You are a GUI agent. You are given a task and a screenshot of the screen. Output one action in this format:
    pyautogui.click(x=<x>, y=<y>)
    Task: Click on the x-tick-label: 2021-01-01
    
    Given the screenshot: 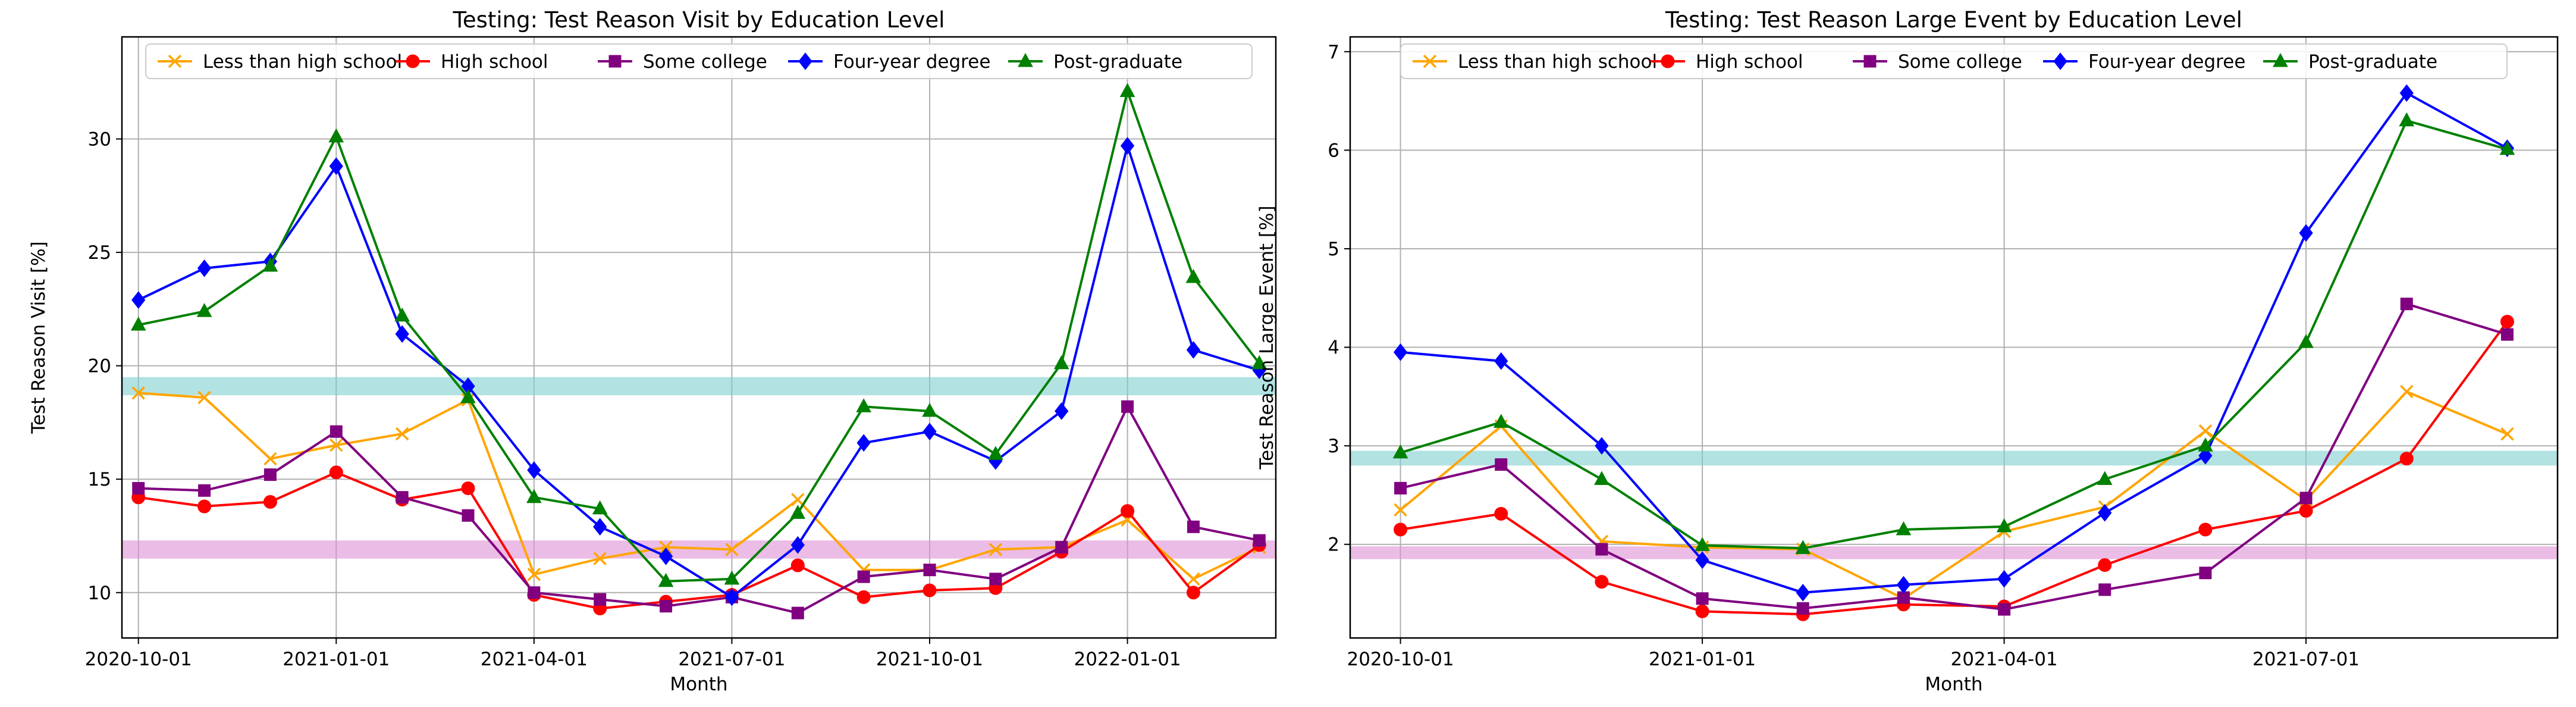 What is the action you would take?
    pyautogui.click(x=336, y=659)
    